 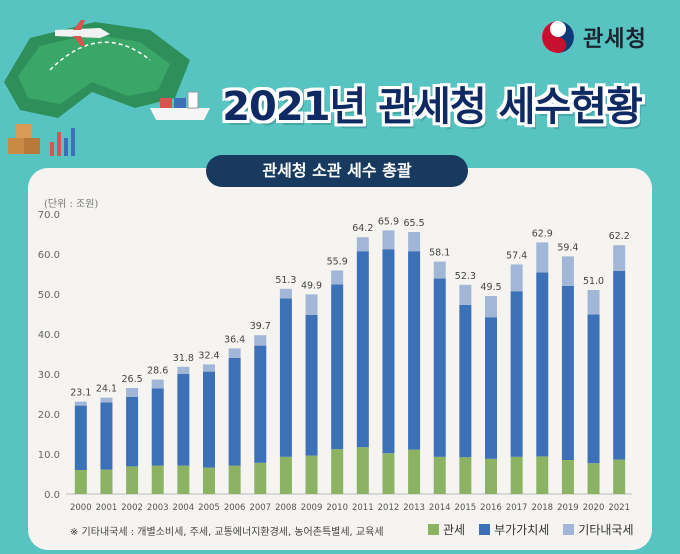 I want to click on legend-swatch-customs, so click(x=433, y=529).